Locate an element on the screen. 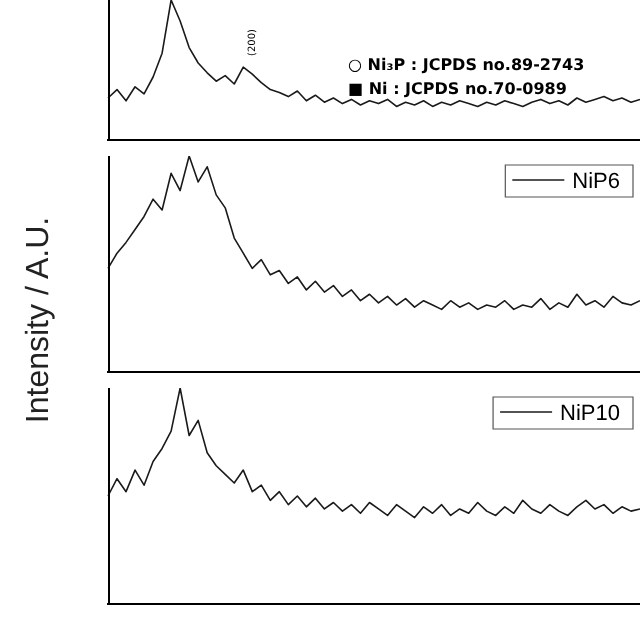  y-axis-title: Intensity / A.U. is located at coordinates (40, 320).